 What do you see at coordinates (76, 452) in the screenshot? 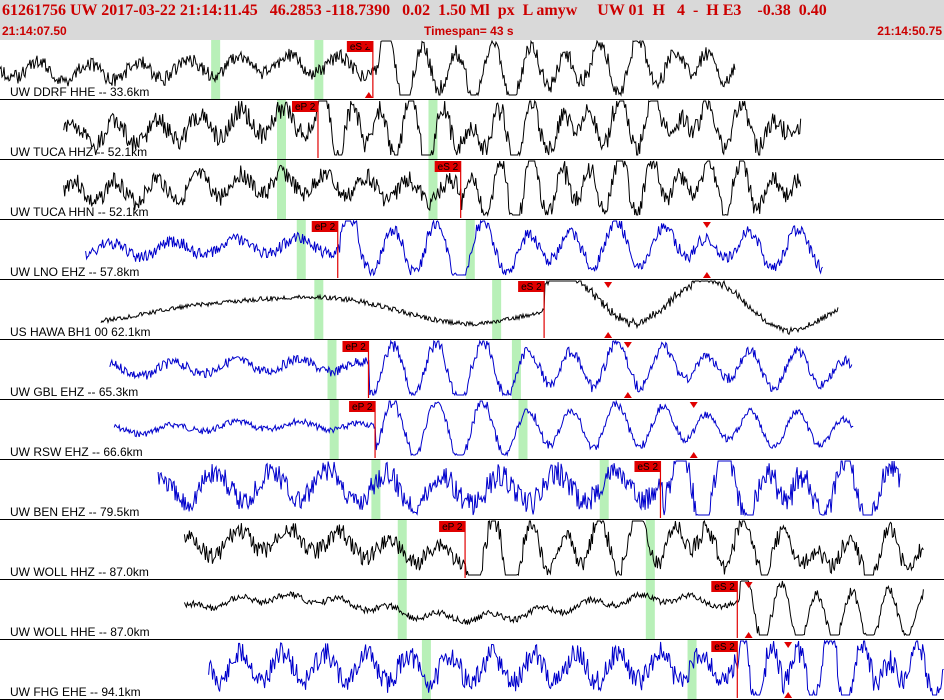
I see `trace-label-6: UW RSW EHZ -- 66.6km` at bounding box center [76, 452].